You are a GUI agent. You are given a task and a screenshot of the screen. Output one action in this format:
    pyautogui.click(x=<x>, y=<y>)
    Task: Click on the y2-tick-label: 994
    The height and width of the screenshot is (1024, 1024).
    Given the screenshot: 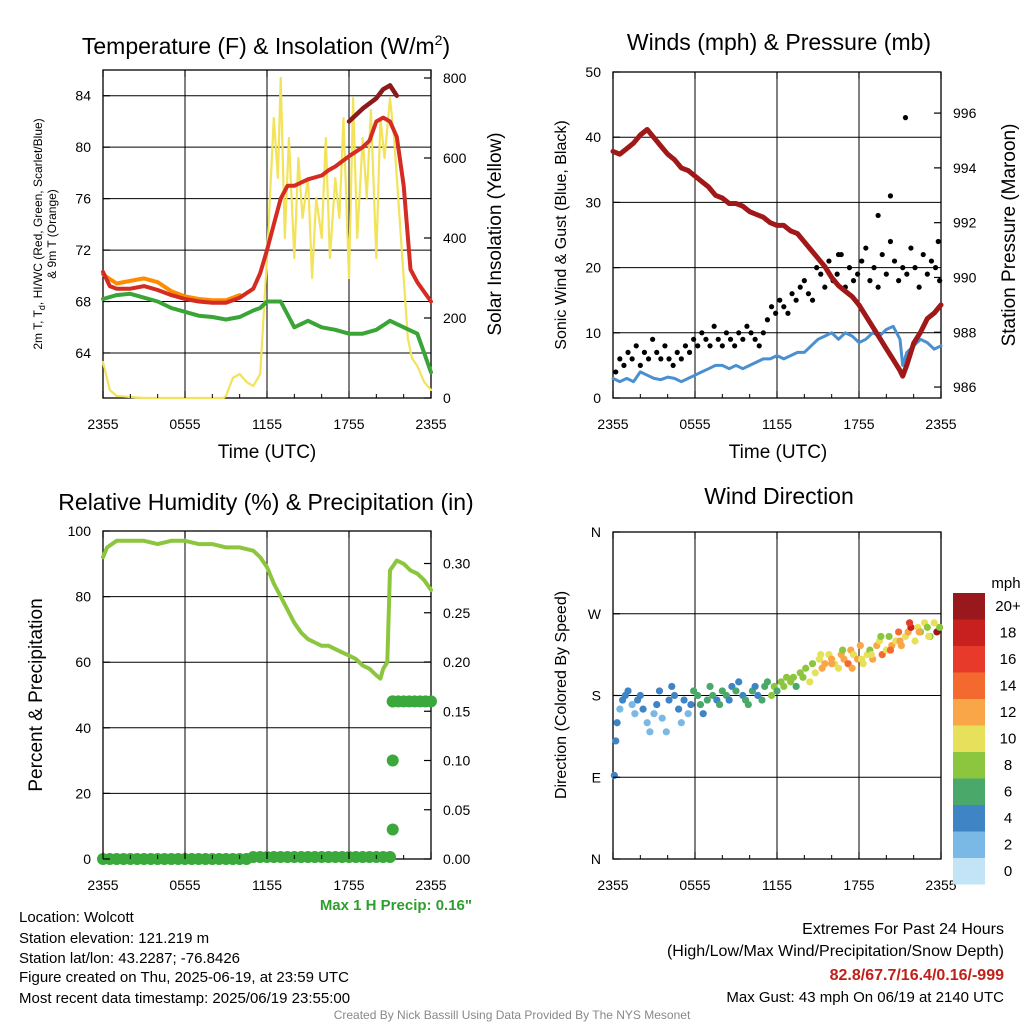 What is the action you would take?
    pyautogui.click(x=965, y=168)
    